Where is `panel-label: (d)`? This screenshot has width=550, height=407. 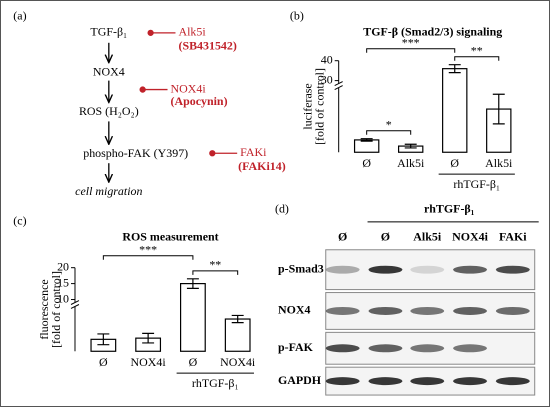
panel-label: (d) is located at coordinates (282, 209).